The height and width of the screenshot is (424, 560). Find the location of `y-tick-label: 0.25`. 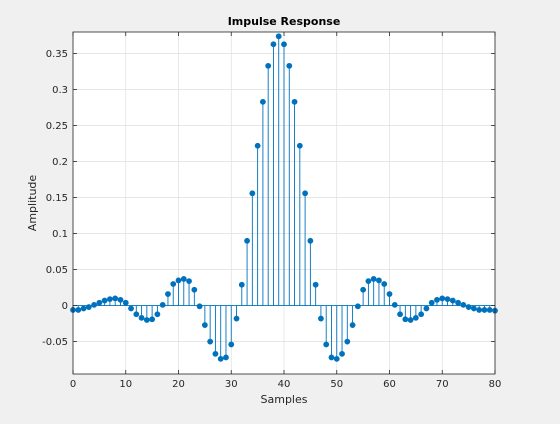

y-tick-label: 0.25 is located at coordinates (57, 126).